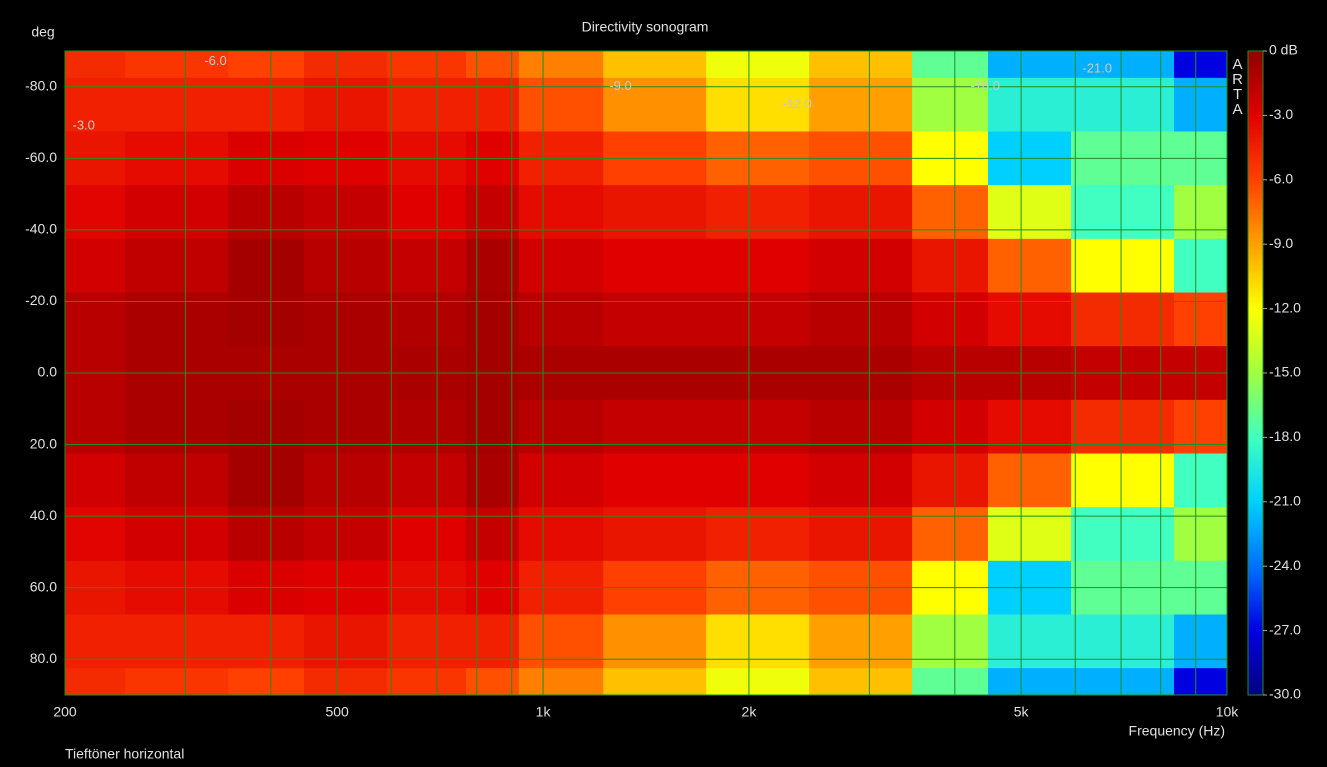  Describe the element at coordinates (41, 157) in the screenshot. I see `y-tick-label: -60.0` at that location.